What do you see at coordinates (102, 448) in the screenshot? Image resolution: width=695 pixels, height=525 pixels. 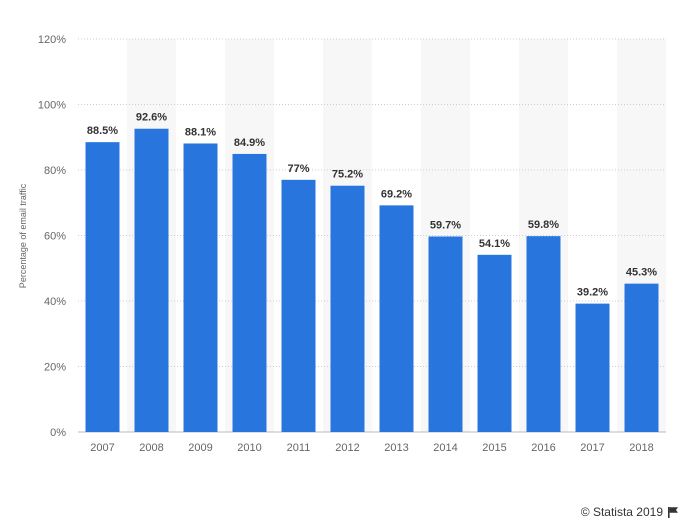 I see `x-tick-label: 2007` at bounding box center [102, 448].